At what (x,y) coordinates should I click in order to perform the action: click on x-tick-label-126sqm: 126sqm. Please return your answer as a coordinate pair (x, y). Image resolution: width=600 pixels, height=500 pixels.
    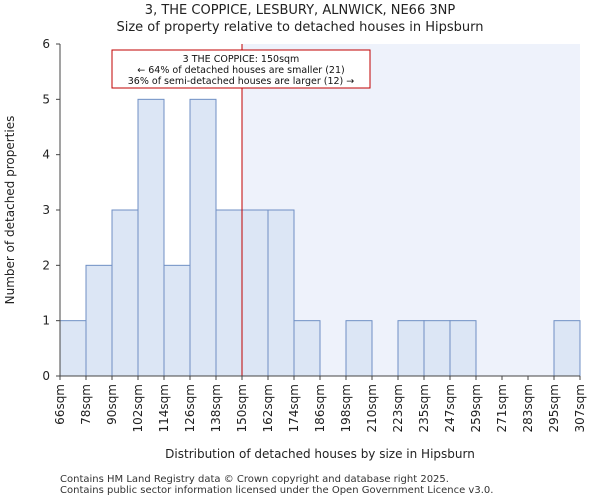
    Looking at the image, I should click on (190, 408).